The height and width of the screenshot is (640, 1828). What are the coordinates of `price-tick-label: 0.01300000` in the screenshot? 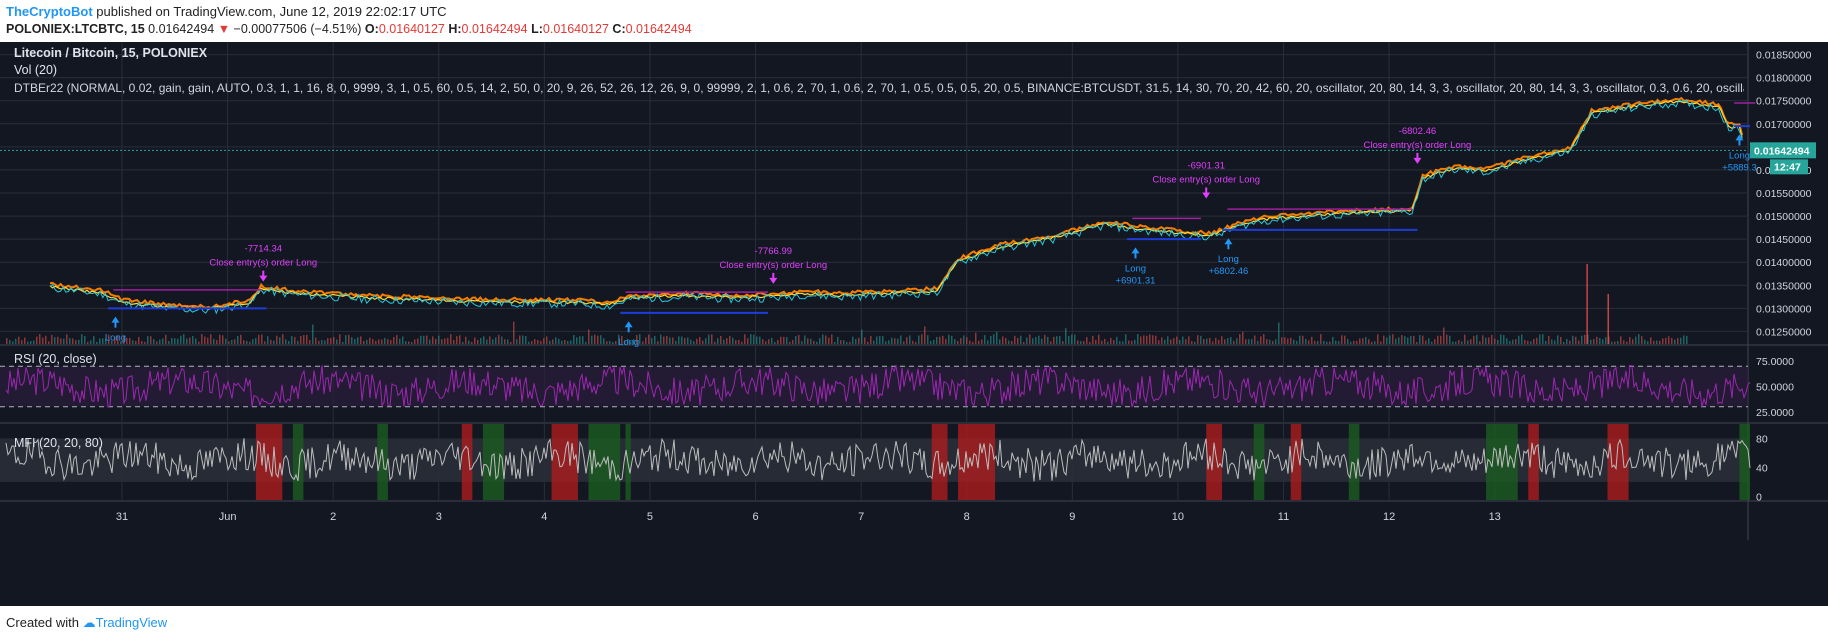 It's located at (1784, 309).